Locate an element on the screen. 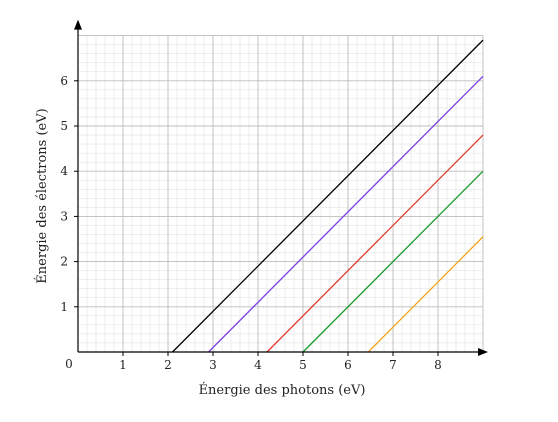 Image resolution: width=558 pixels, height=422 pixels. y-tick-label: 6 is located at coordinates (64, 81).